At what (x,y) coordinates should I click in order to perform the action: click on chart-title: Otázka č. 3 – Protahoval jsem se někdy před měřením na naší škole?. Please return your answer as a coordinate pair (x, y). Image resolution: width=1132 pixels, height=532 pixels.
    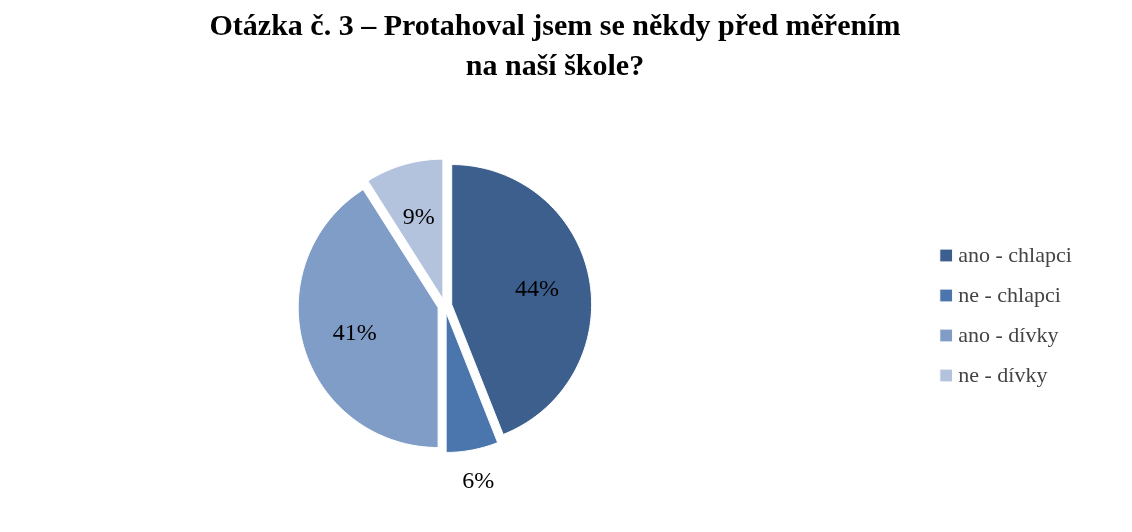
    Looking at the image, I should click on (555, 45).